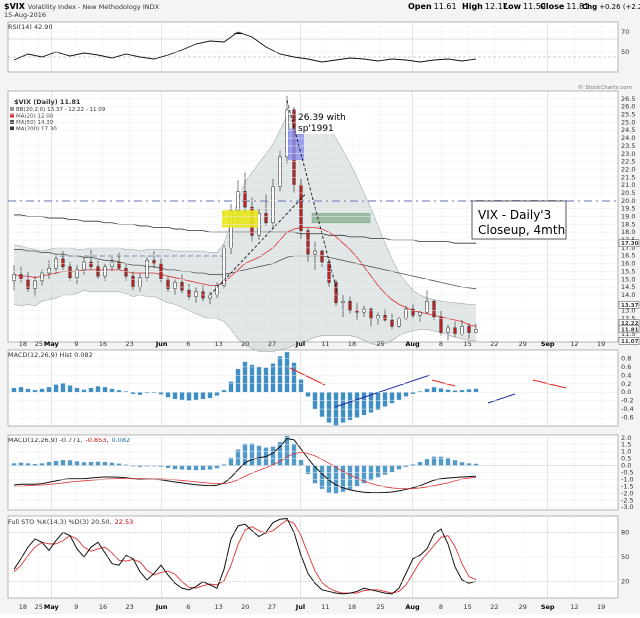  What do you see at coordinates (628, 318) in the screenshot?
I see `y-tick-label: 12.5` at bounding box center [628, 318].